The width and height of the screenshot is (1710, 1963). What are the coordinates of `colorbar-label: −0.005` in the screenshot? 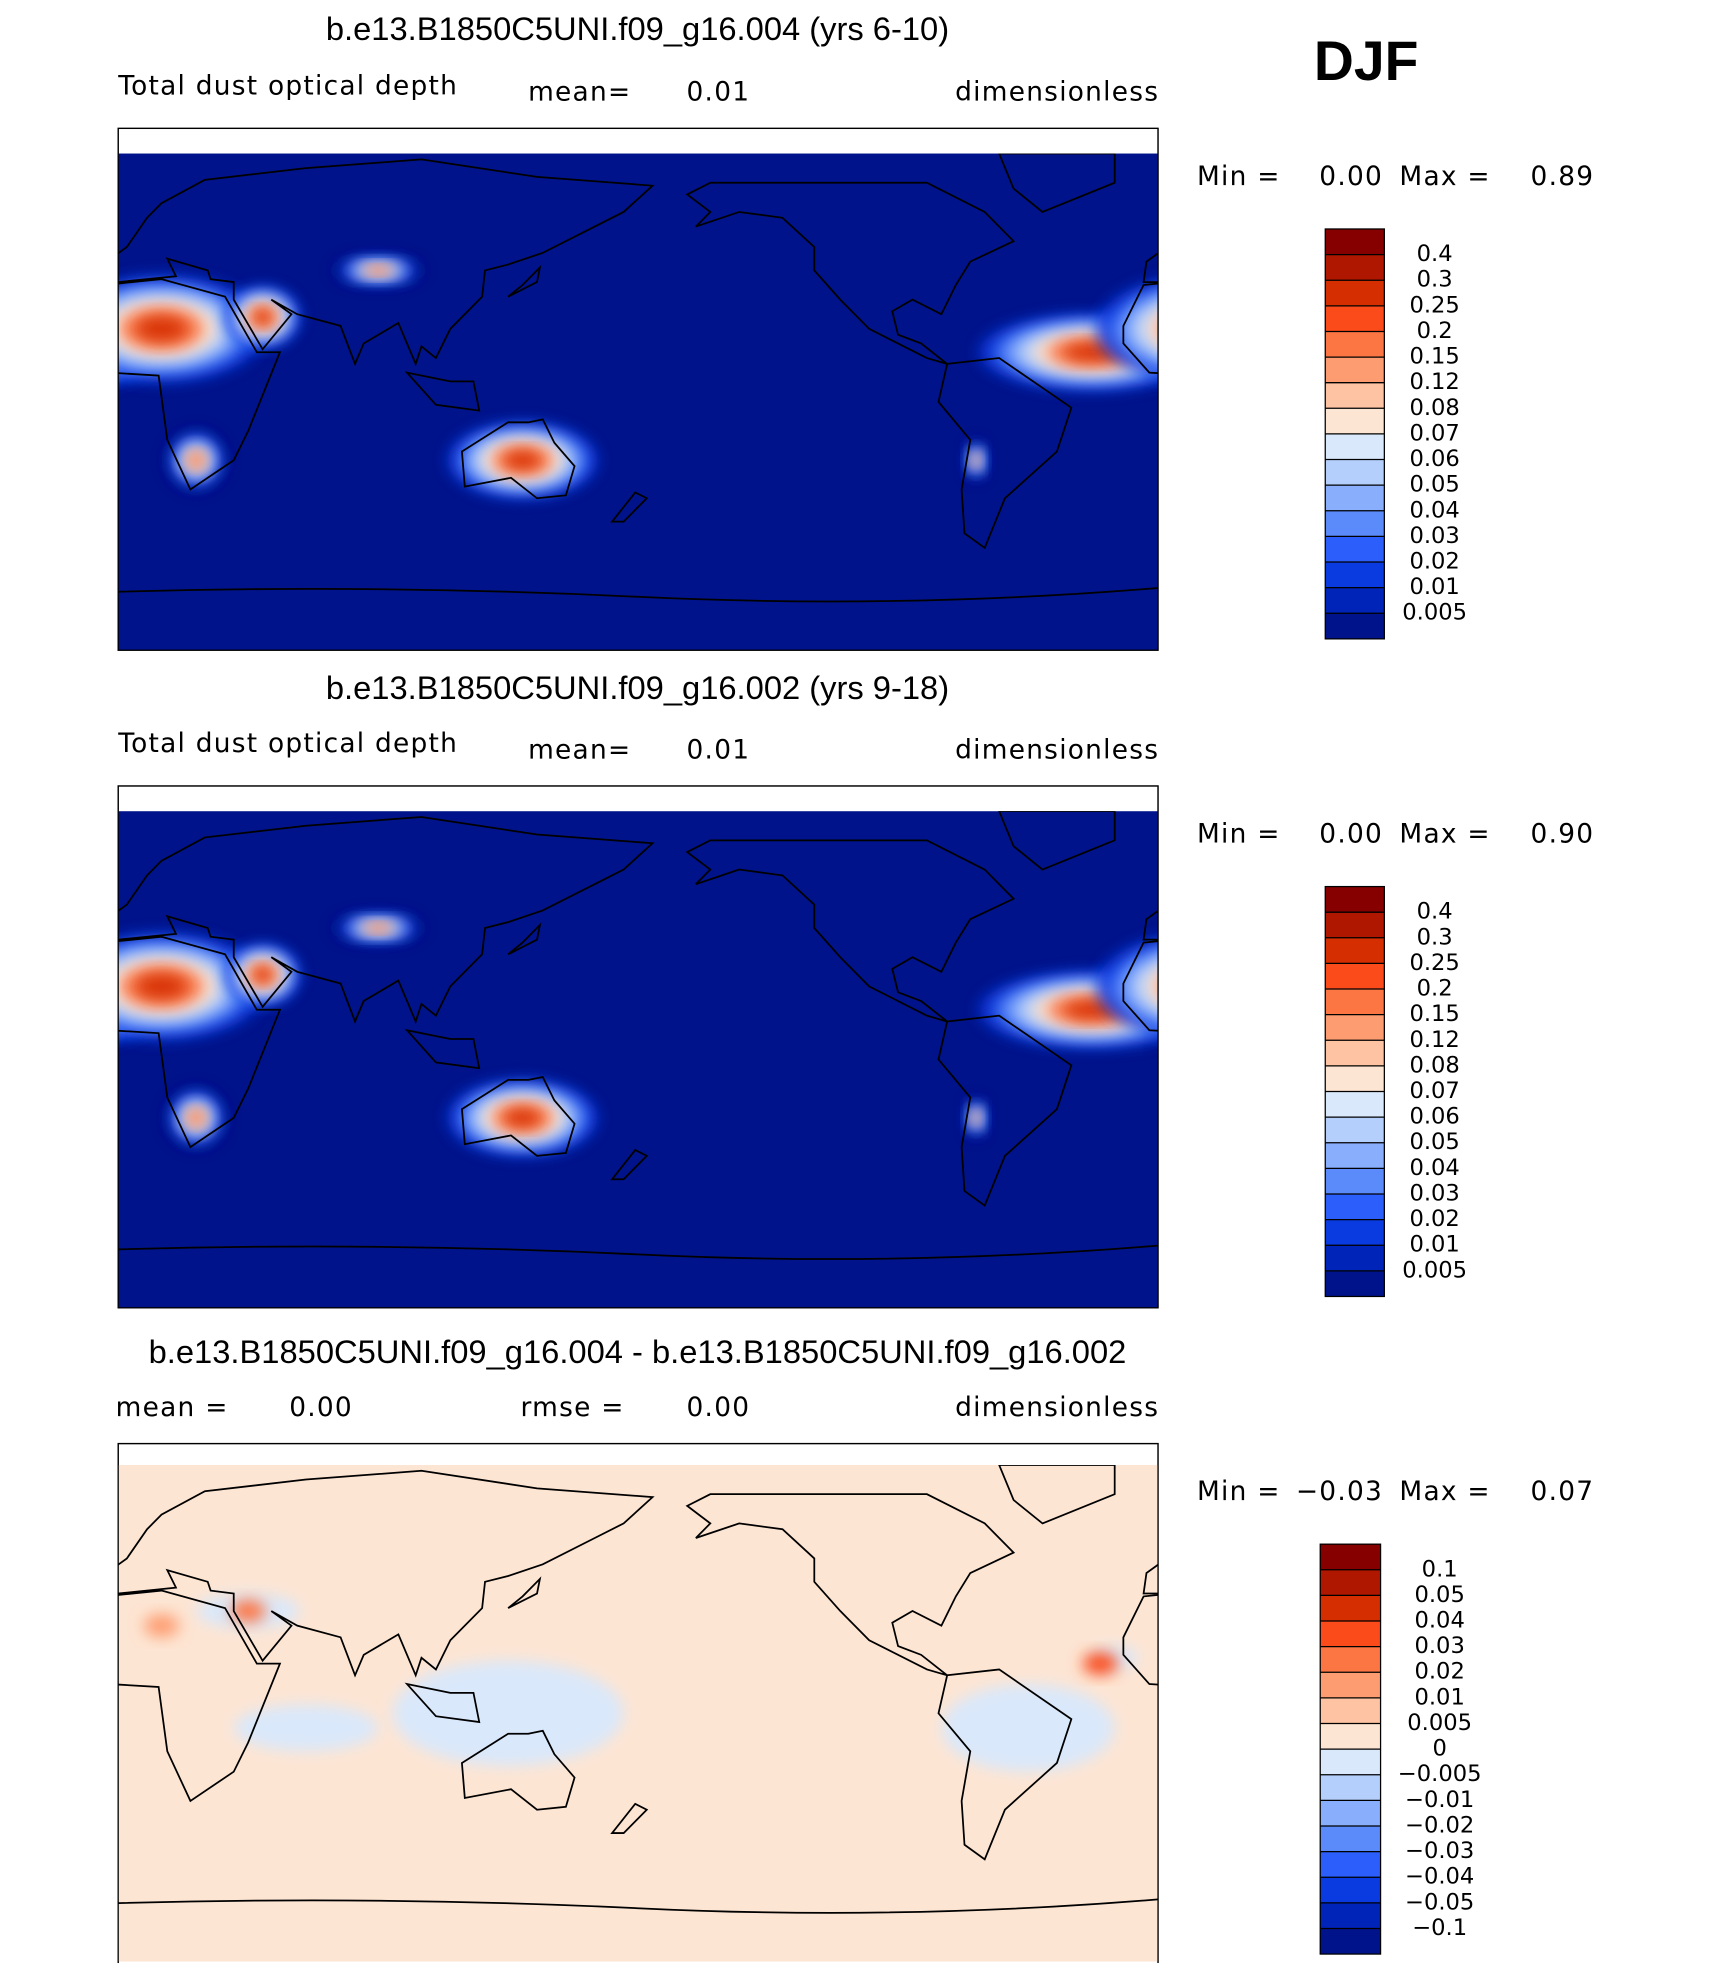 It's located at (1440, 1774).